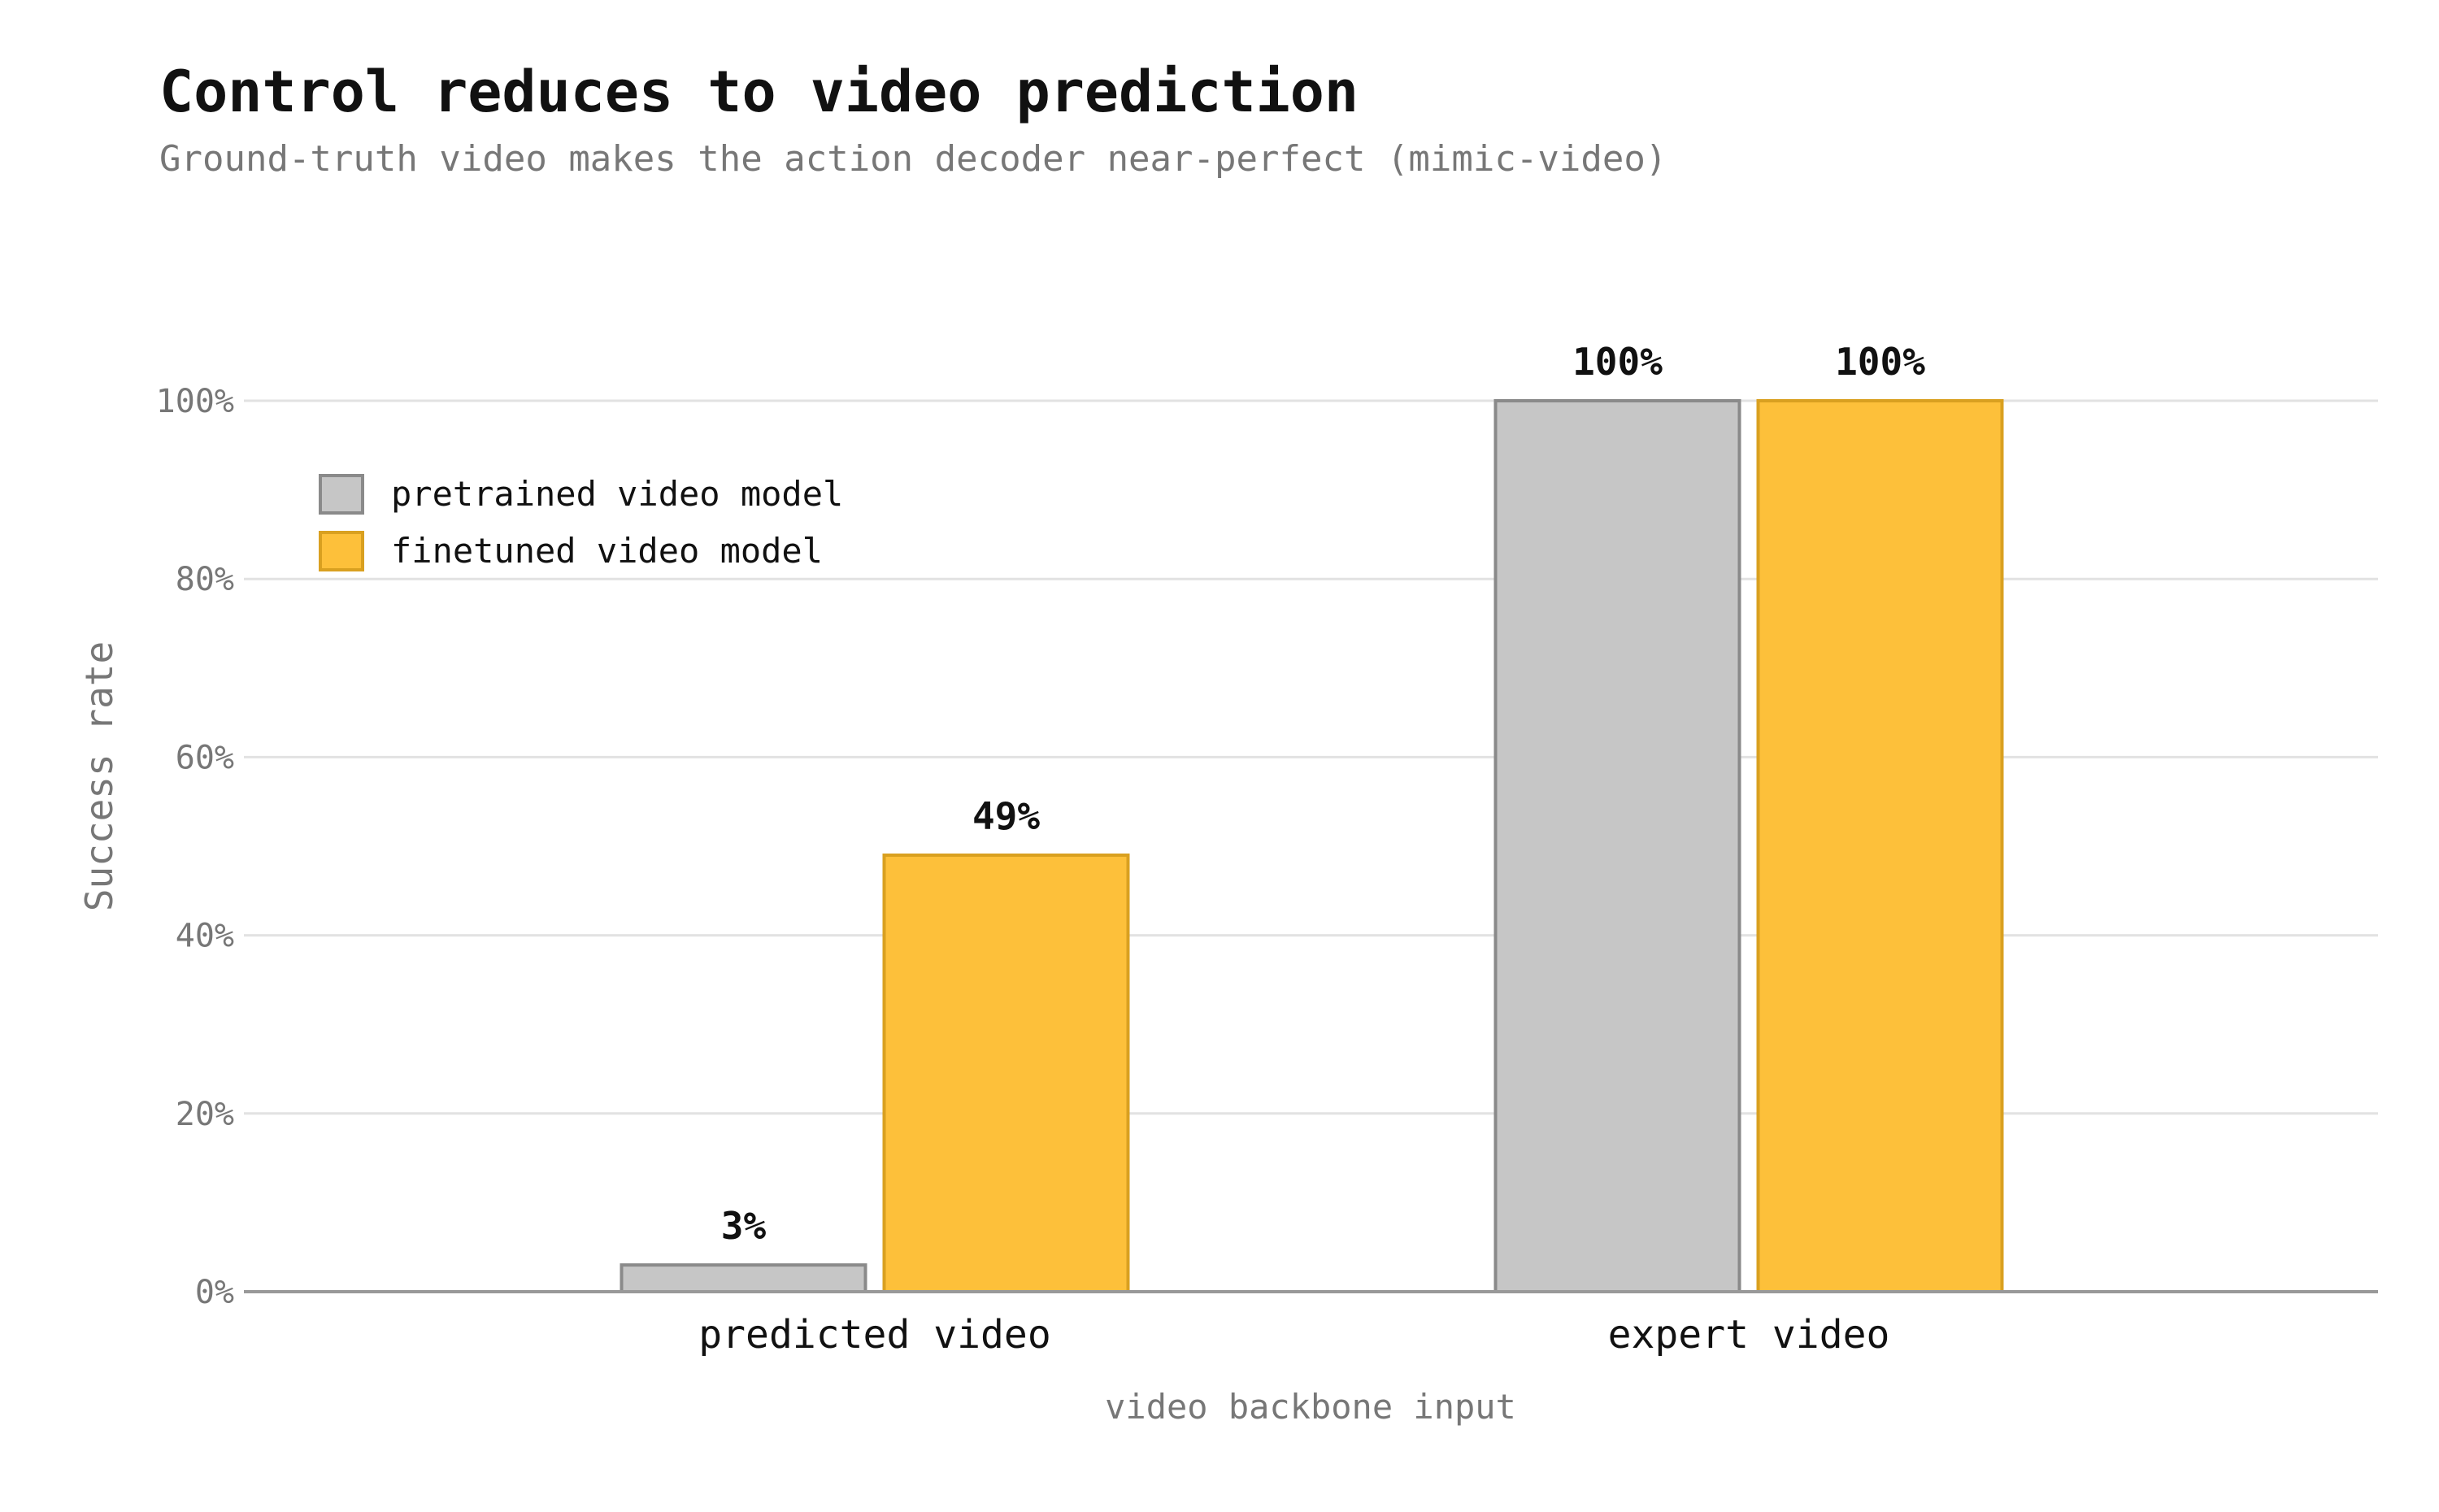 The height and width of the screenshot is (1512, 2439). I want to click on legend-label: pretrained video model, so click(617, 494).